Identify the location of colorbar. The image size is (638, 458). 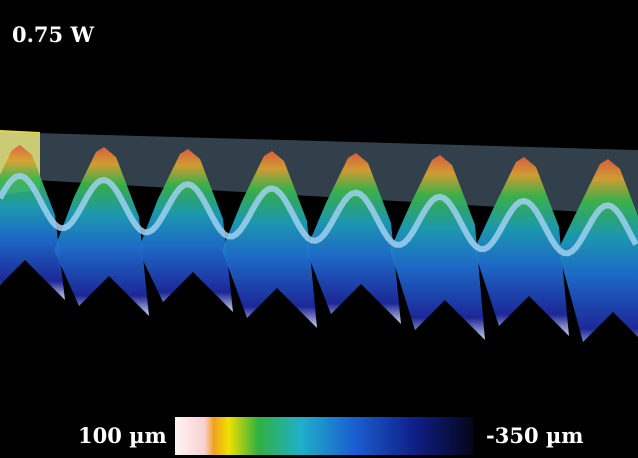
(324, 436).